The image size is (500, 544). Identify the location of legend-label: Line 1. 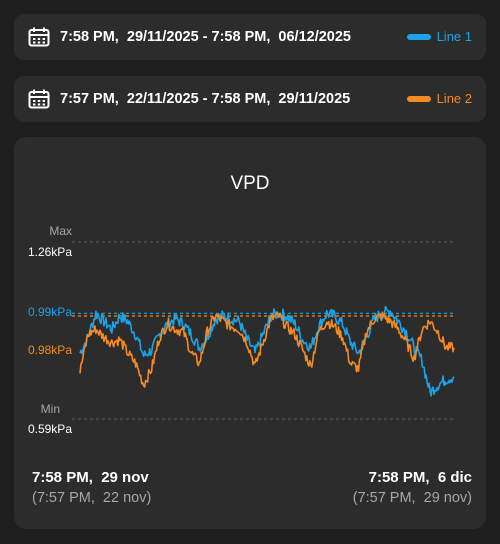
(454, 36).